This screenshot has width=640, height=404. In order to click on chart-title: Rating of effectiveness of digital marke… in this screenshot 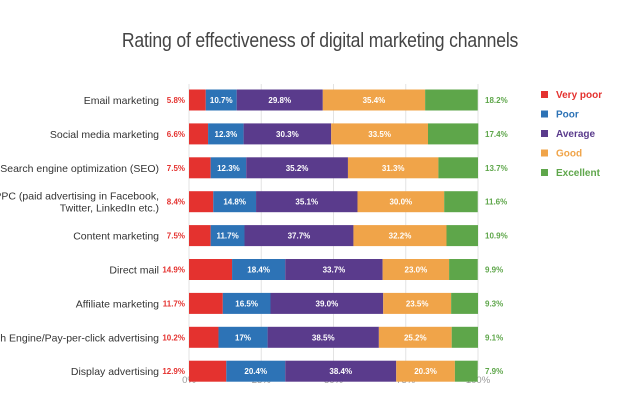, I will do `click(320, 41)`.